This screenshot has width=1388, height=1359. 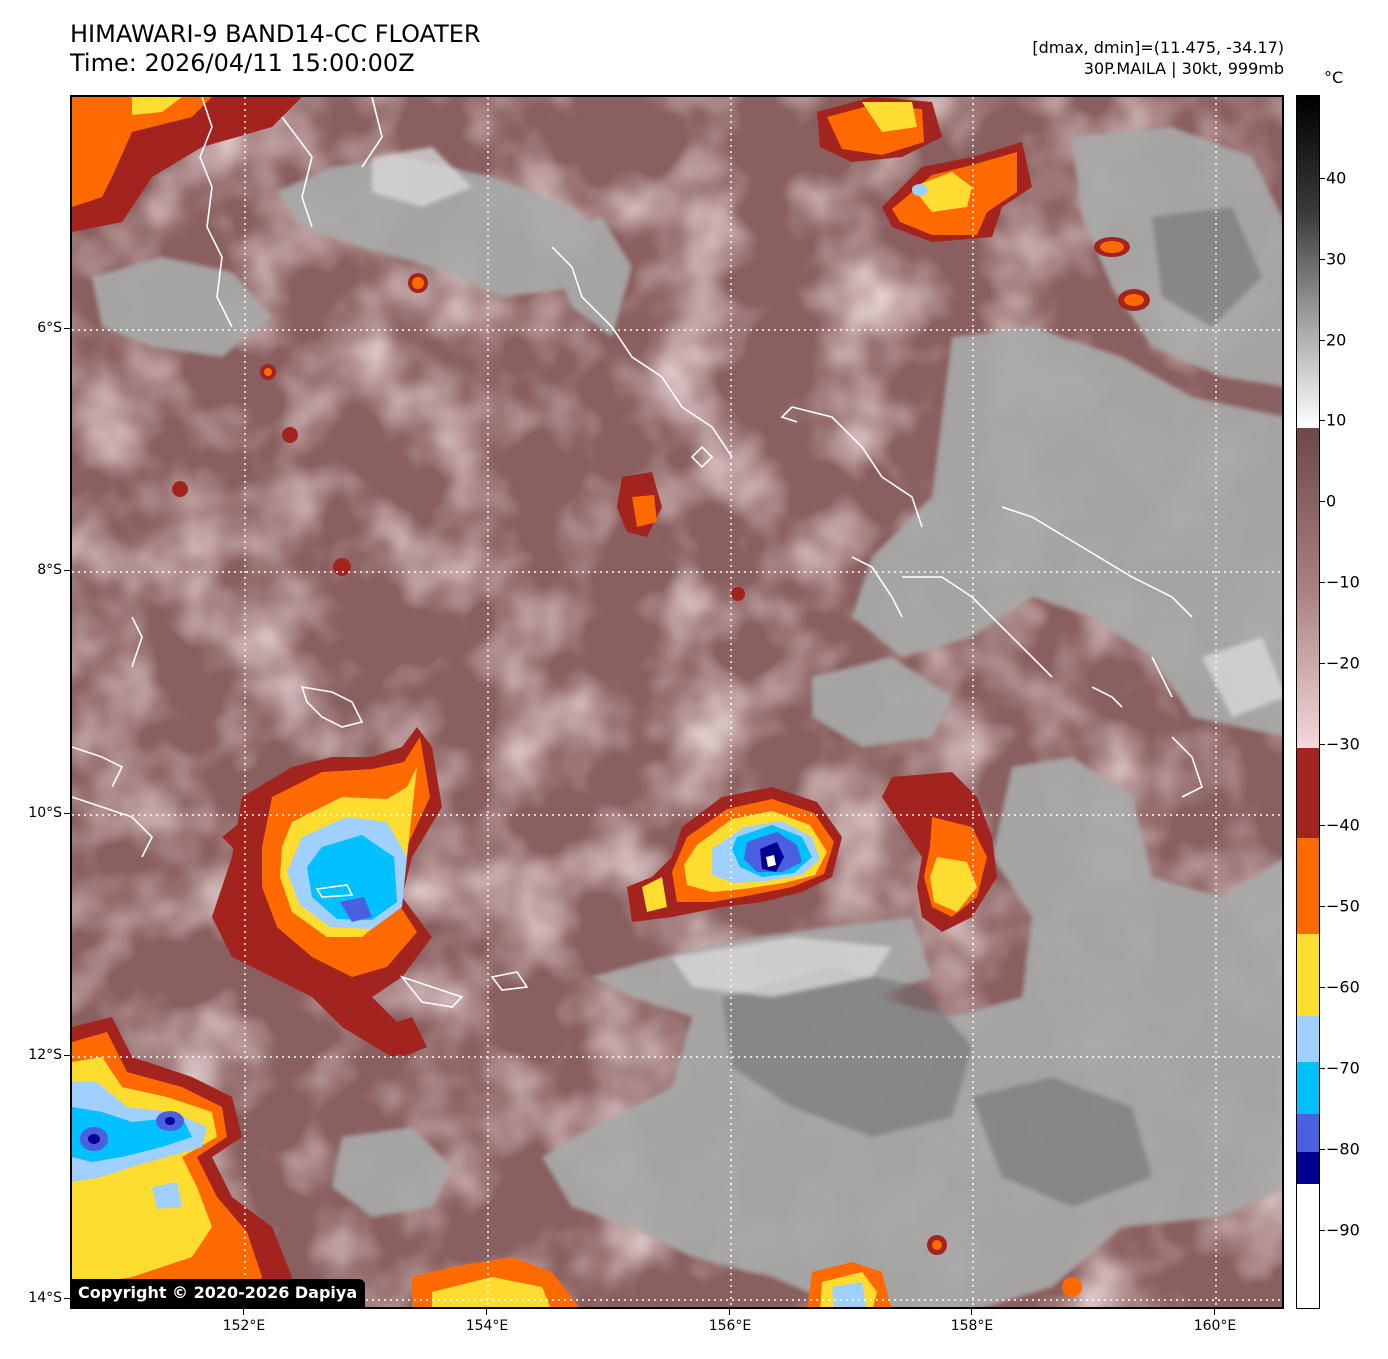 I want to click on colorbar-tick-20: 20, so click(x=1336, y=340).